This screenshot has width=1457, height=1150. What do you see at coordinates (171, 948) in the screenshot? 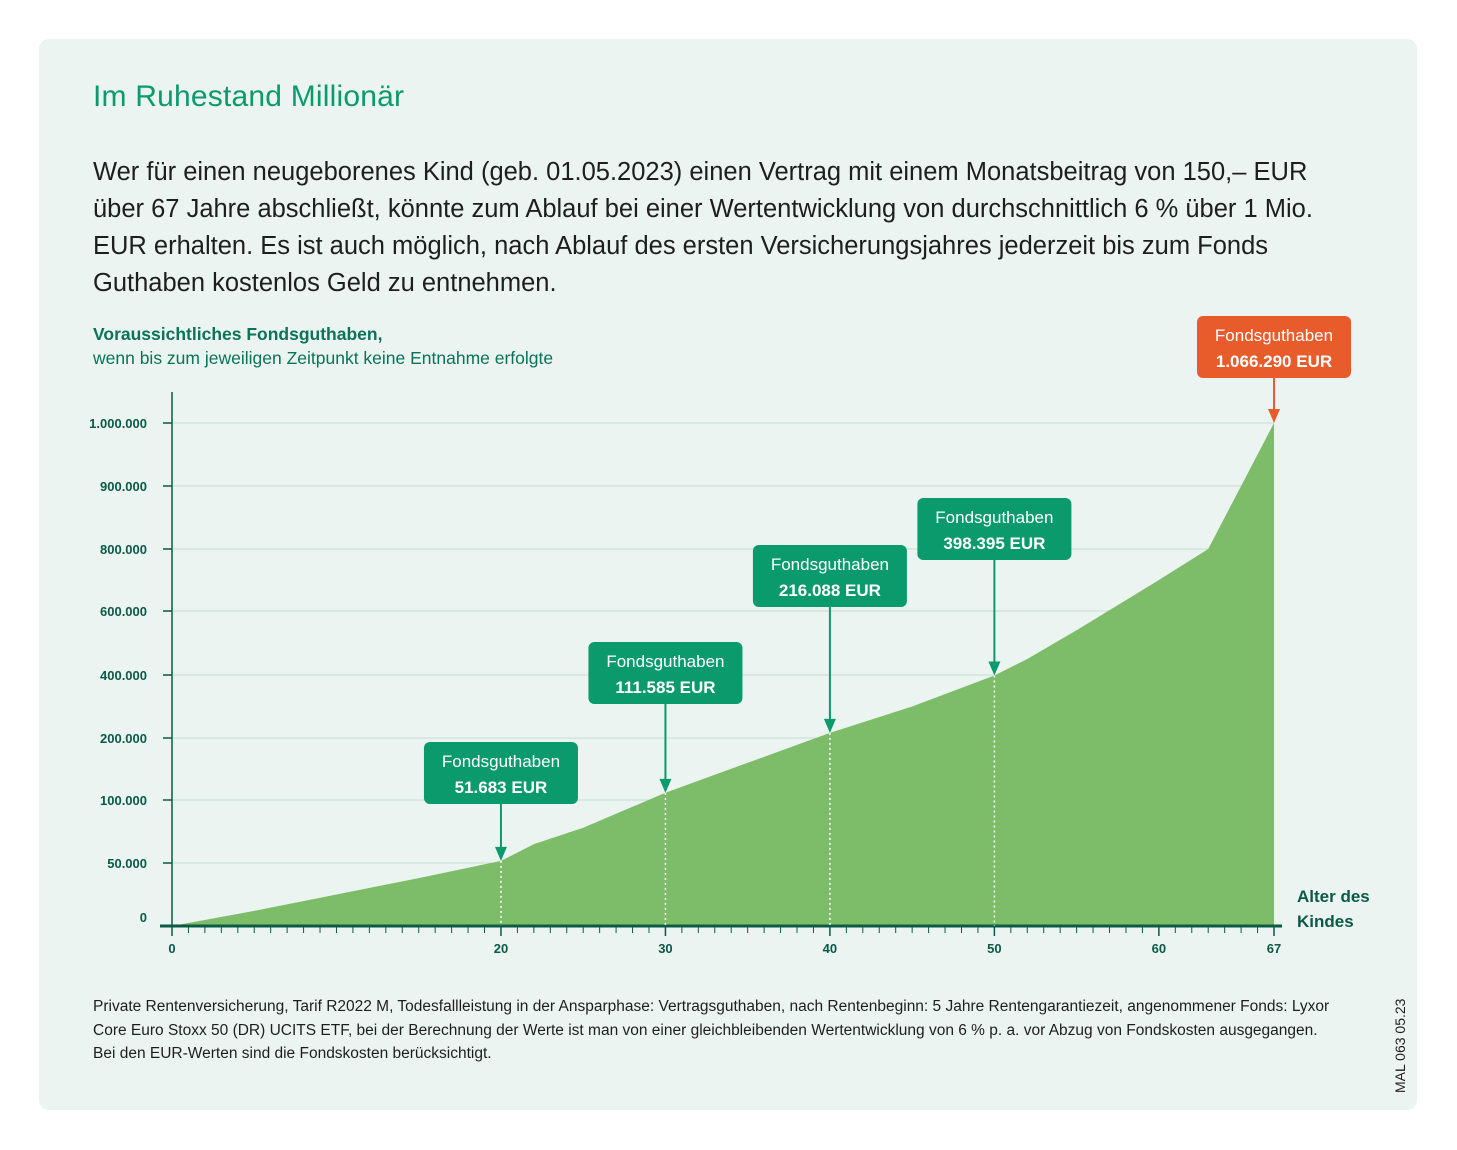
I see `x-tick-label: 0` at bounding box center [171, 948].